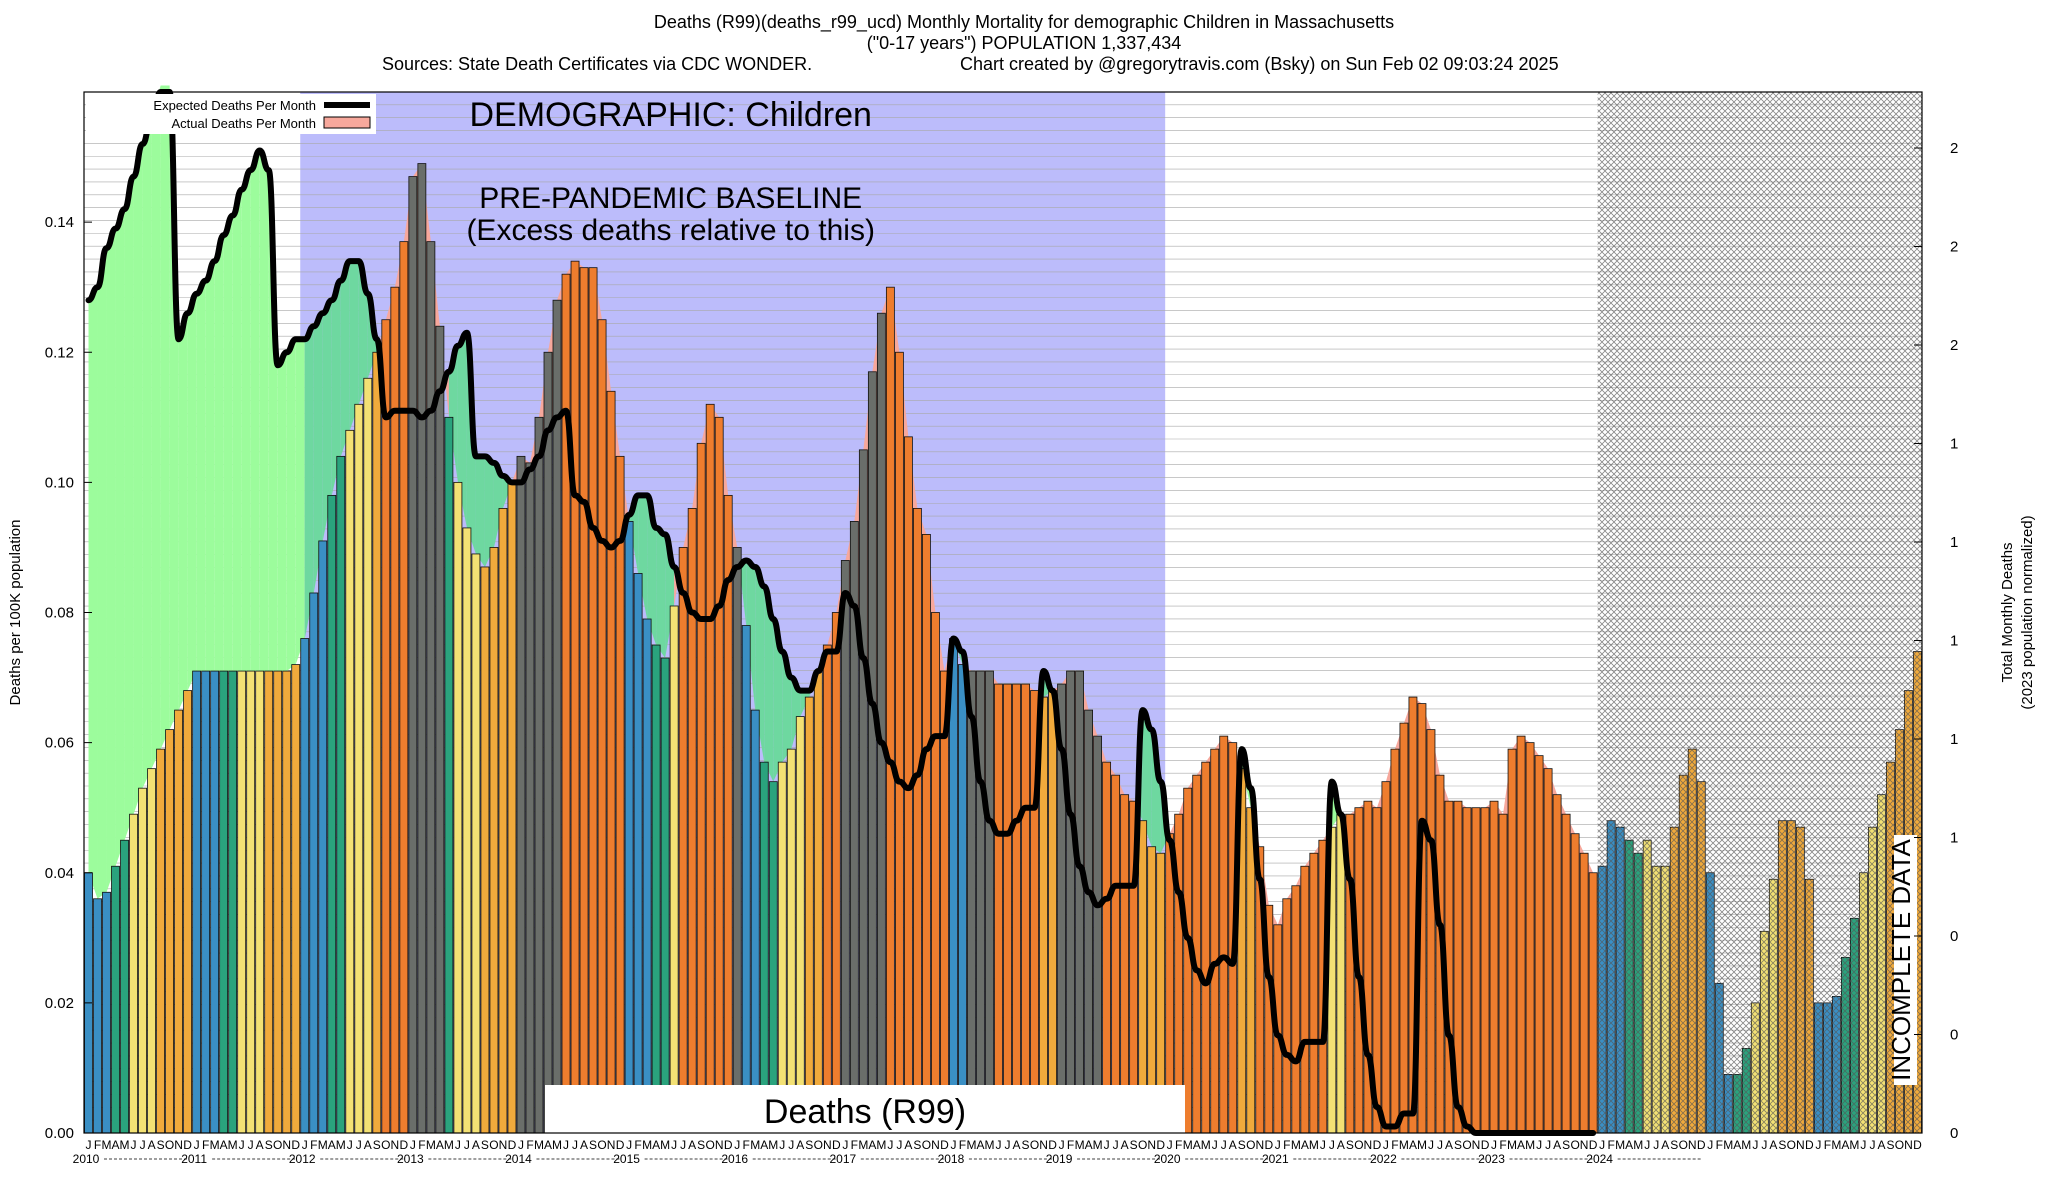 The width and height of the screenshot is (2048, 1200). What do you see at coordinates (1491, 1159) in the screenshot?
I see `year-tick-label: 2023` at bounding box center [1491, 1159].